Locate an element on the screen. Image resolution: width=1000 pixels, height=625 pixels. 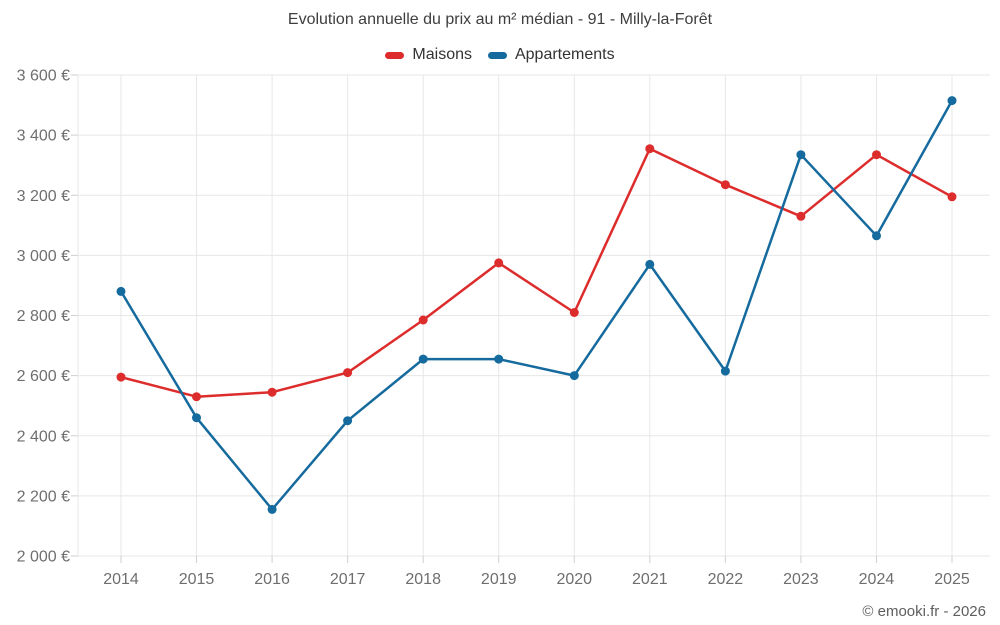
appartements-series-swatch-icon is located at coordinates (497, 55).